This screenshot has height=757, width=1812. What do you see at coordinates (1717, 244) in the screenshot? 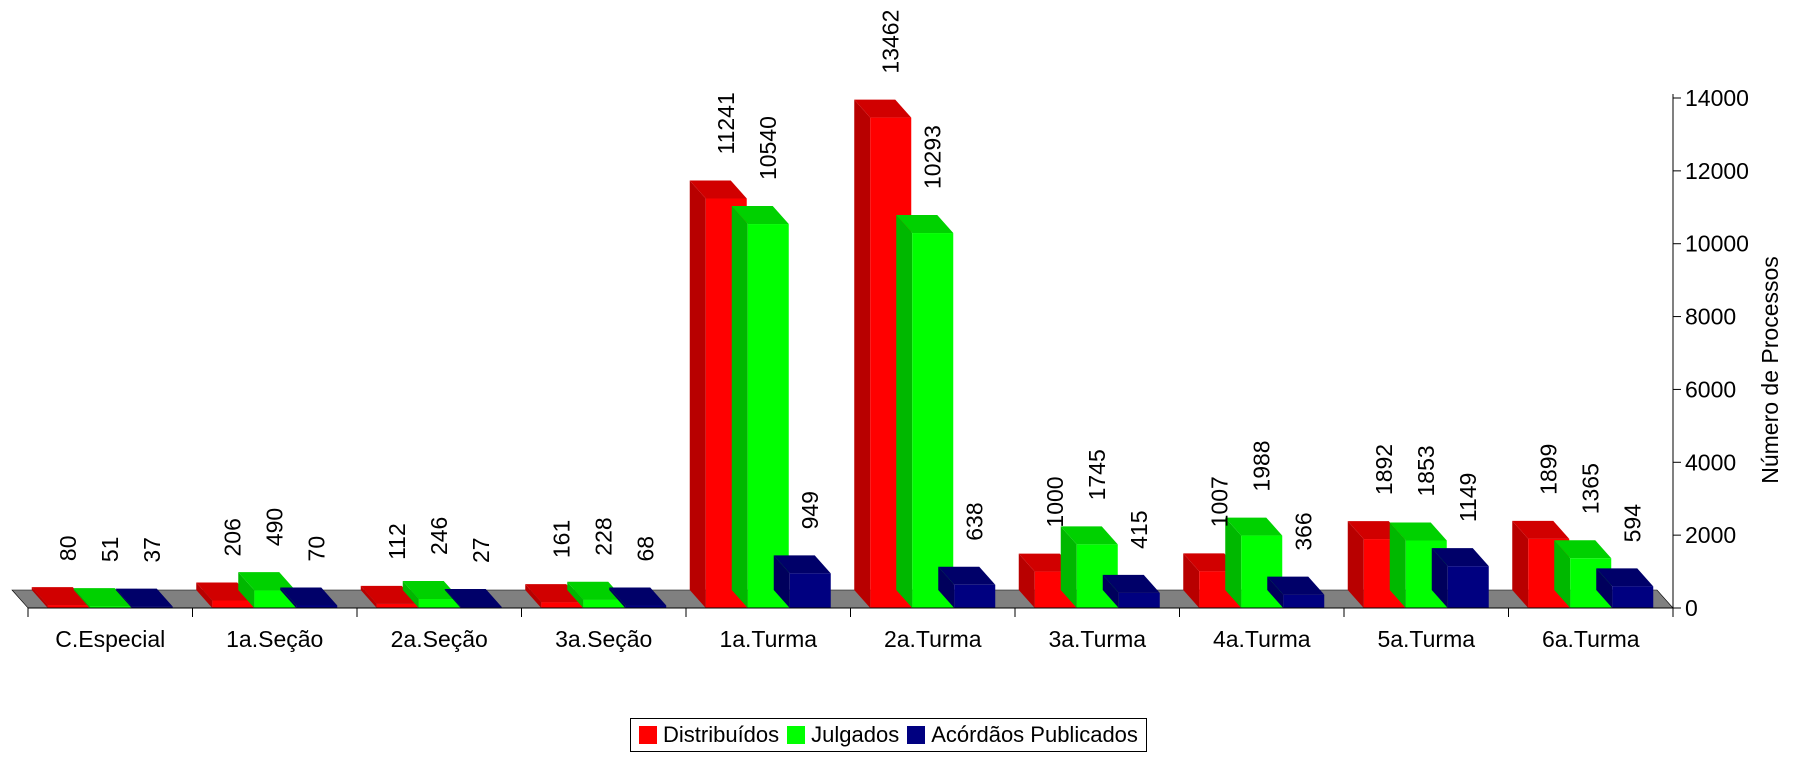
I see `y-tick-label: 10000` at bounding box center [1717, 244].